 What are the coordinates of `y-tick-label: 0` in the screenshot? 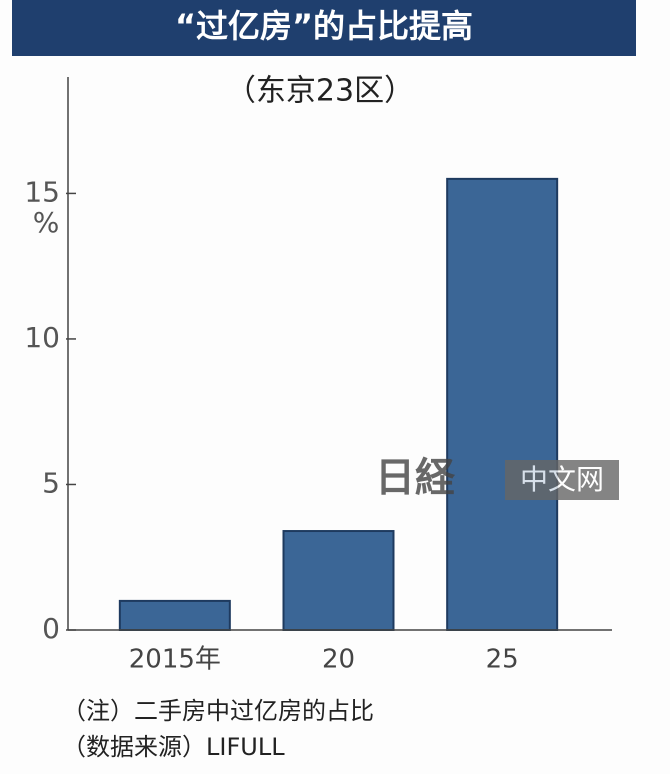 It's located at (51, 628).